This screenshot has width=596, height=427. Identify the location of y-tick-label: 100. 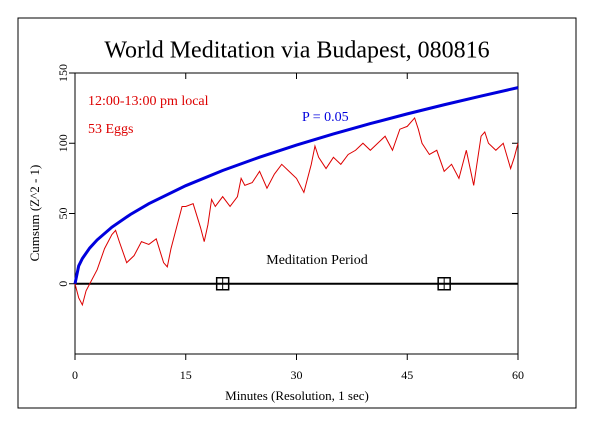
(63, 143).